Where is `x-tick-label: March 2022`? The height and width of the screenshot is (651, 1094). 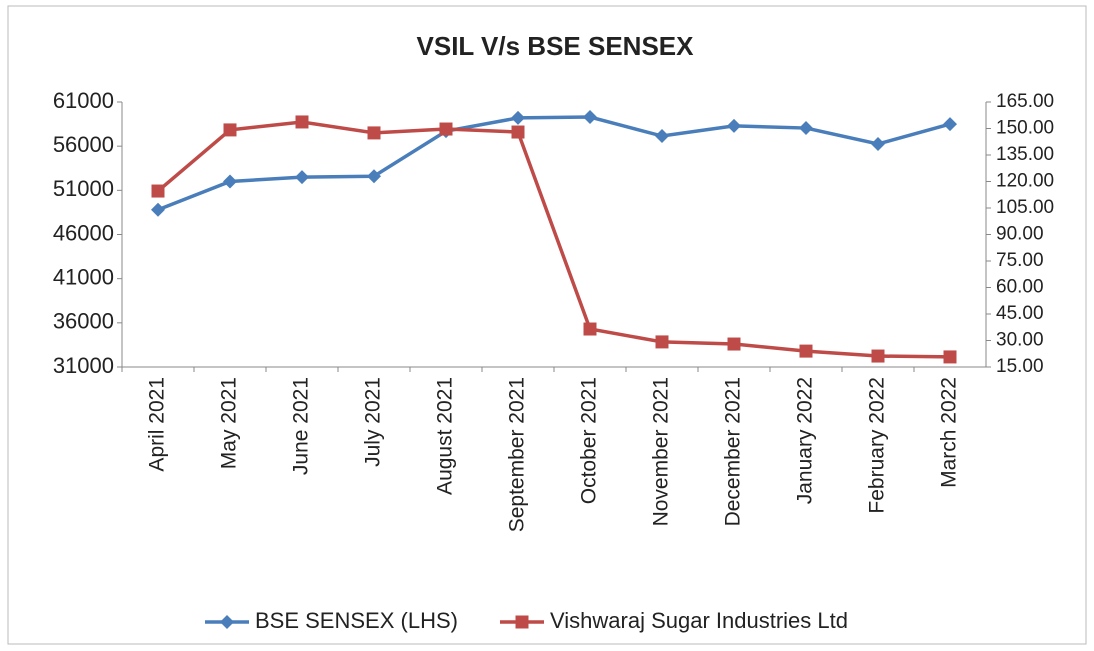
x-tick-label: March 2022 is located at coordinates (949, 432).